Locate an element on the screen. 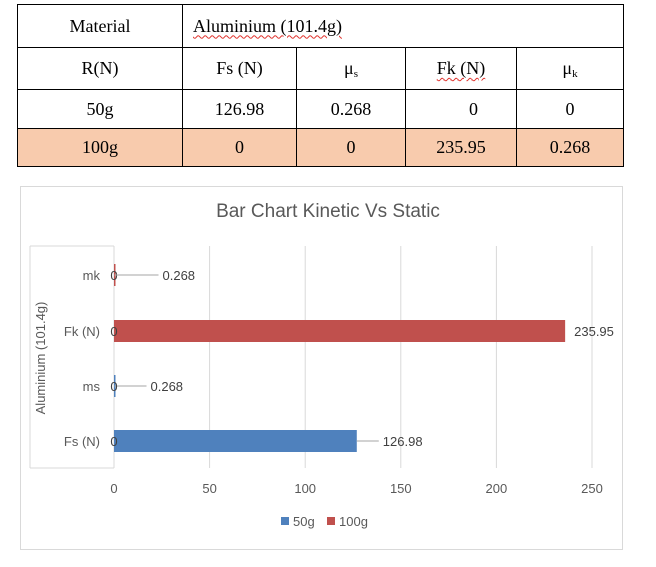  header-fk-label: Fk (N) is located at coordinates (461, 68).